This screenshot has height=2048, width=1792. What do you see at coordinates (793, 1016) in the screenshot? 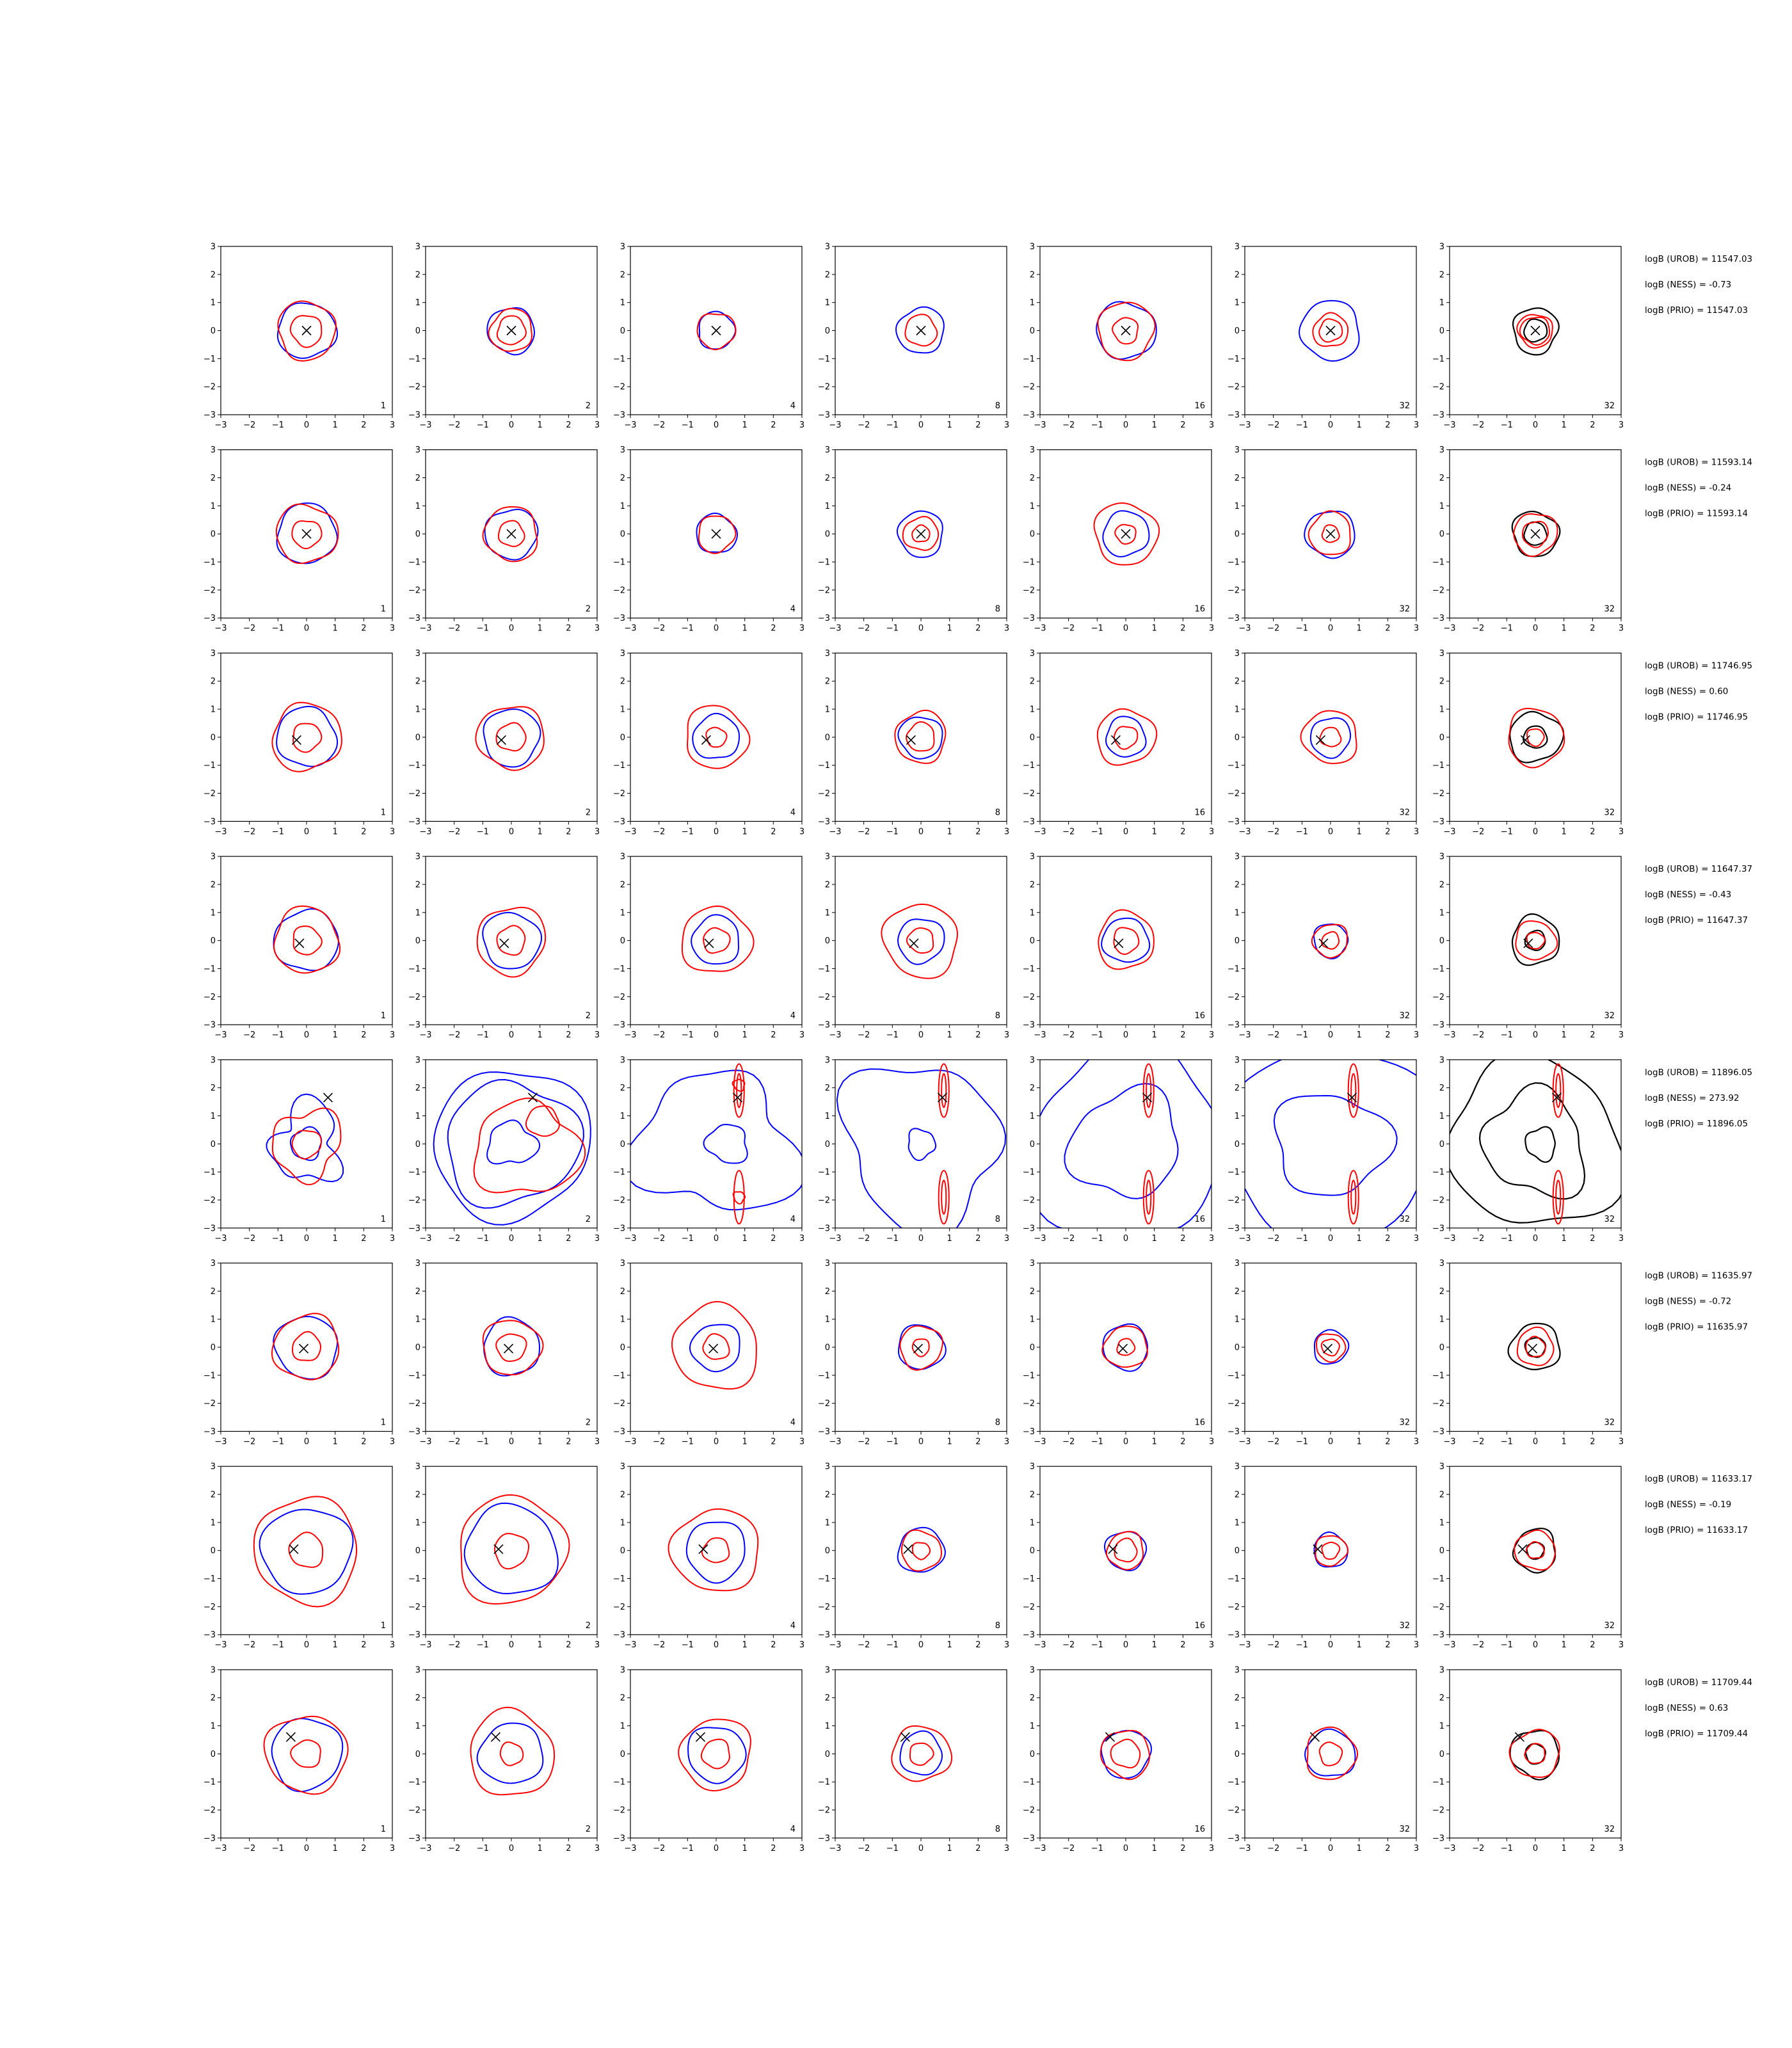
I see `panel-index: 4` at bounding box center [793, 1016].